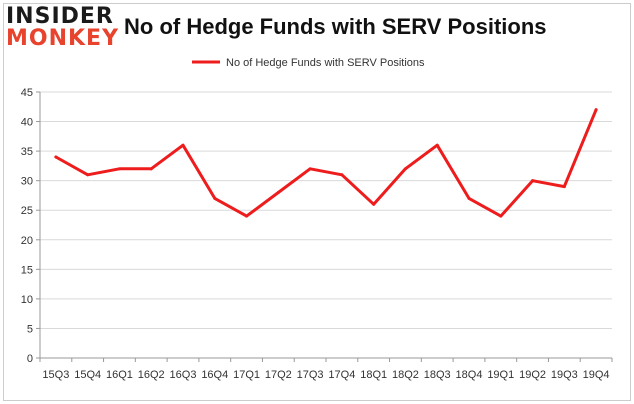 This screenshot has width=634, height=404. What do you see at coordinates (27, 270) in the screenshot?
I see `y-tick-label: 15` at bounding box center [27, 270].